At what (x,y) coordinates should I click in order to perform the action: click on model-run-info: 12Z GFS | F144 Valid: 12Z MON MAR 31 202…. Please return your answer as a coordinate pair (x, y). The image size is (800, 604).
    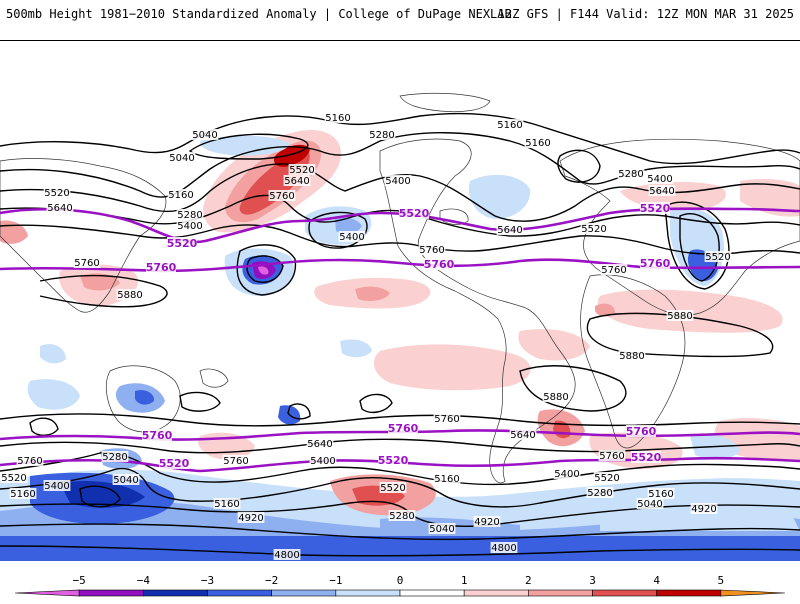
    Looking at the image, I should click on (645, 14).